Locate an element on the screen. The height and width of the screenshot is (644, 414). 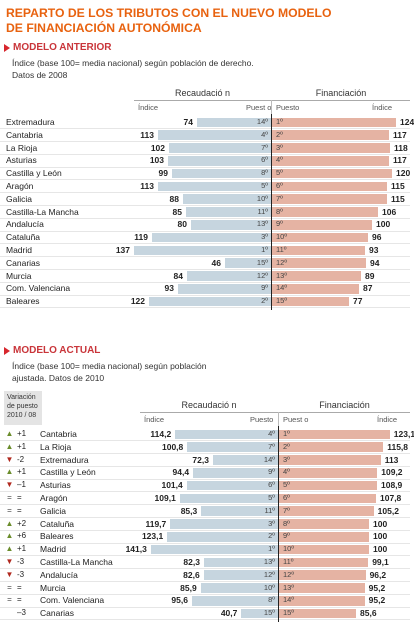
financiacion-index: 117 is located at coordinates (400, 160).